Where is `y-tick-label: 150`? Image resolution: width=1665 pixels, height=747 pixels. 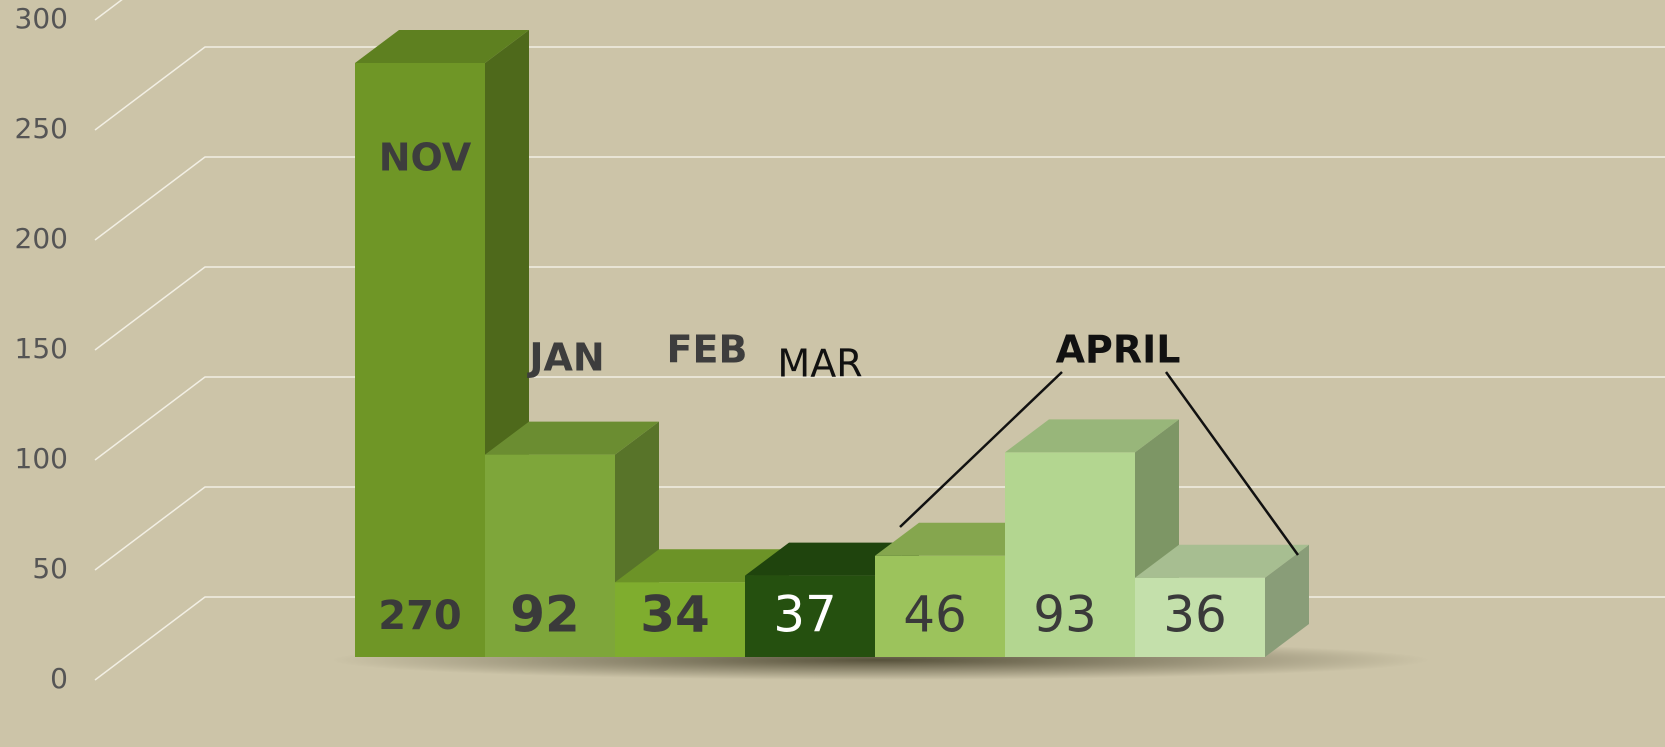 y-tick-label: 150 is located at coordinates (41, 348).